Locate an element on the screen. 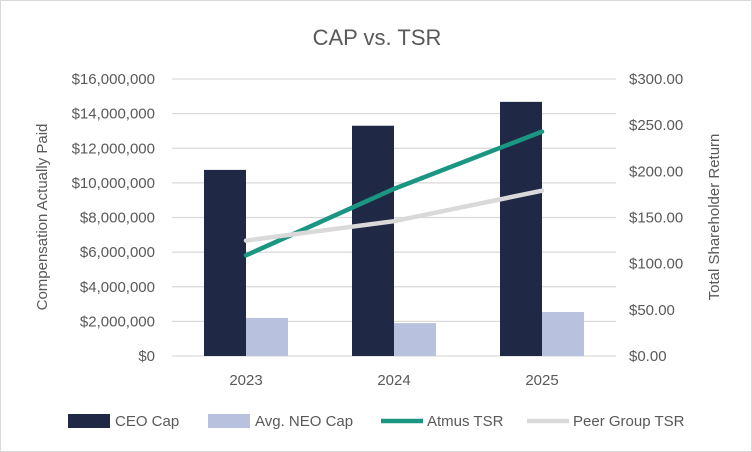 The width and height of the screenshot is (752, 452). legend-label: Peer Group TSR is located at coordinates (629, 421).